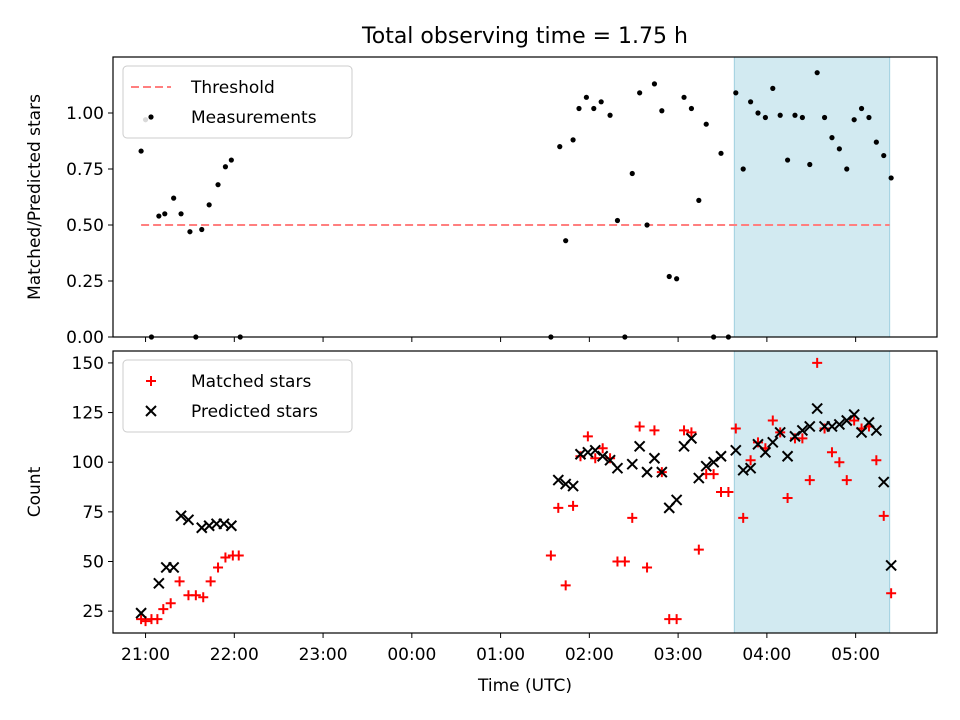 The height and width of the screenshot is (720, 960). What do you see at coordinates (237, 396) in the screenshot?
I see `legend-box` at bounding box center [237, 396].